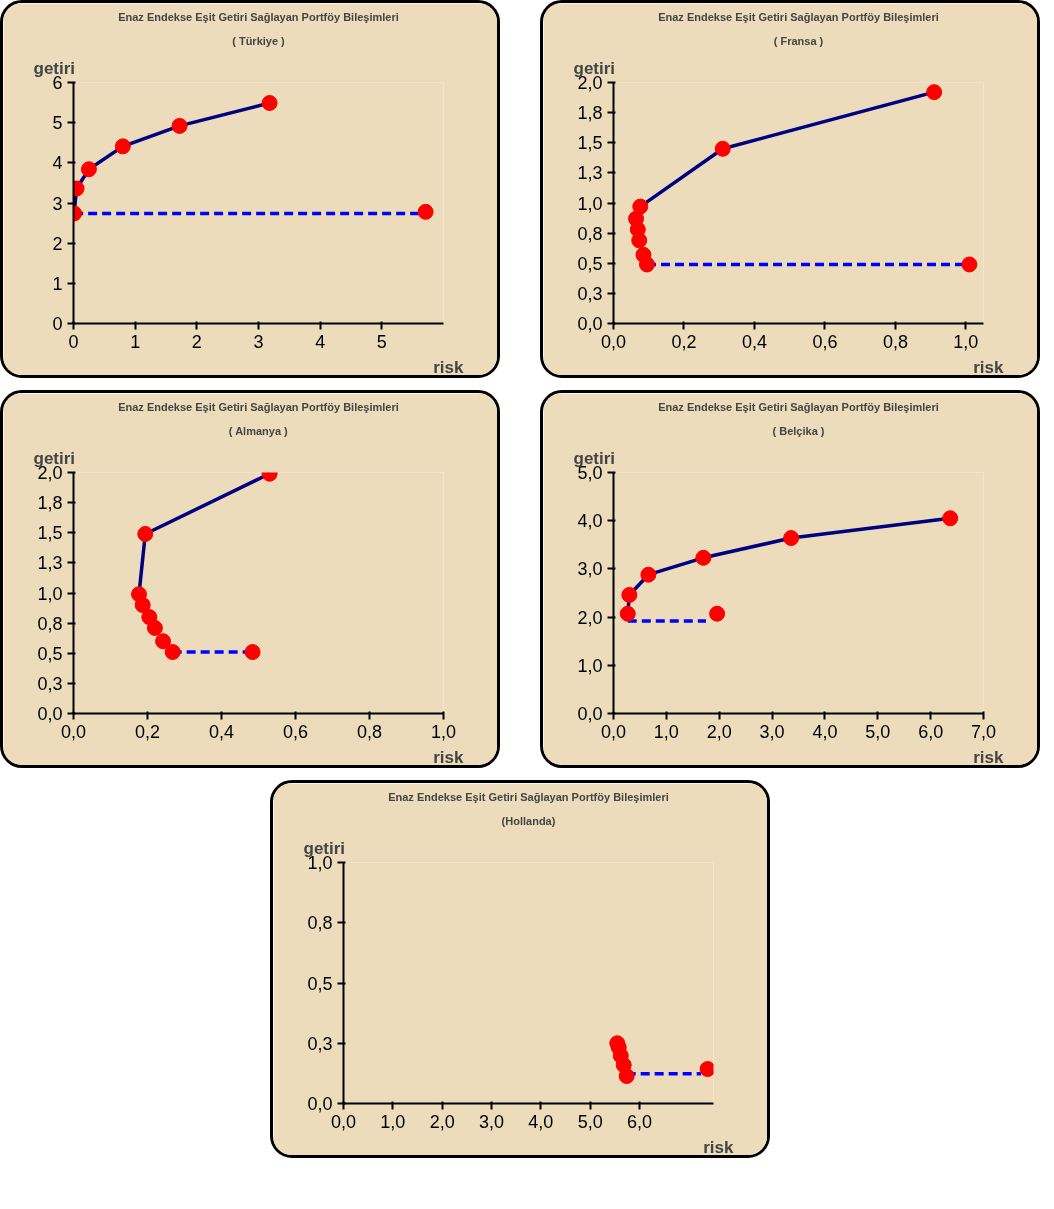 This screenshot has height=1209, width=1054. I want to click on chart-subtitle: ( Almanya ), so click(258, 430).